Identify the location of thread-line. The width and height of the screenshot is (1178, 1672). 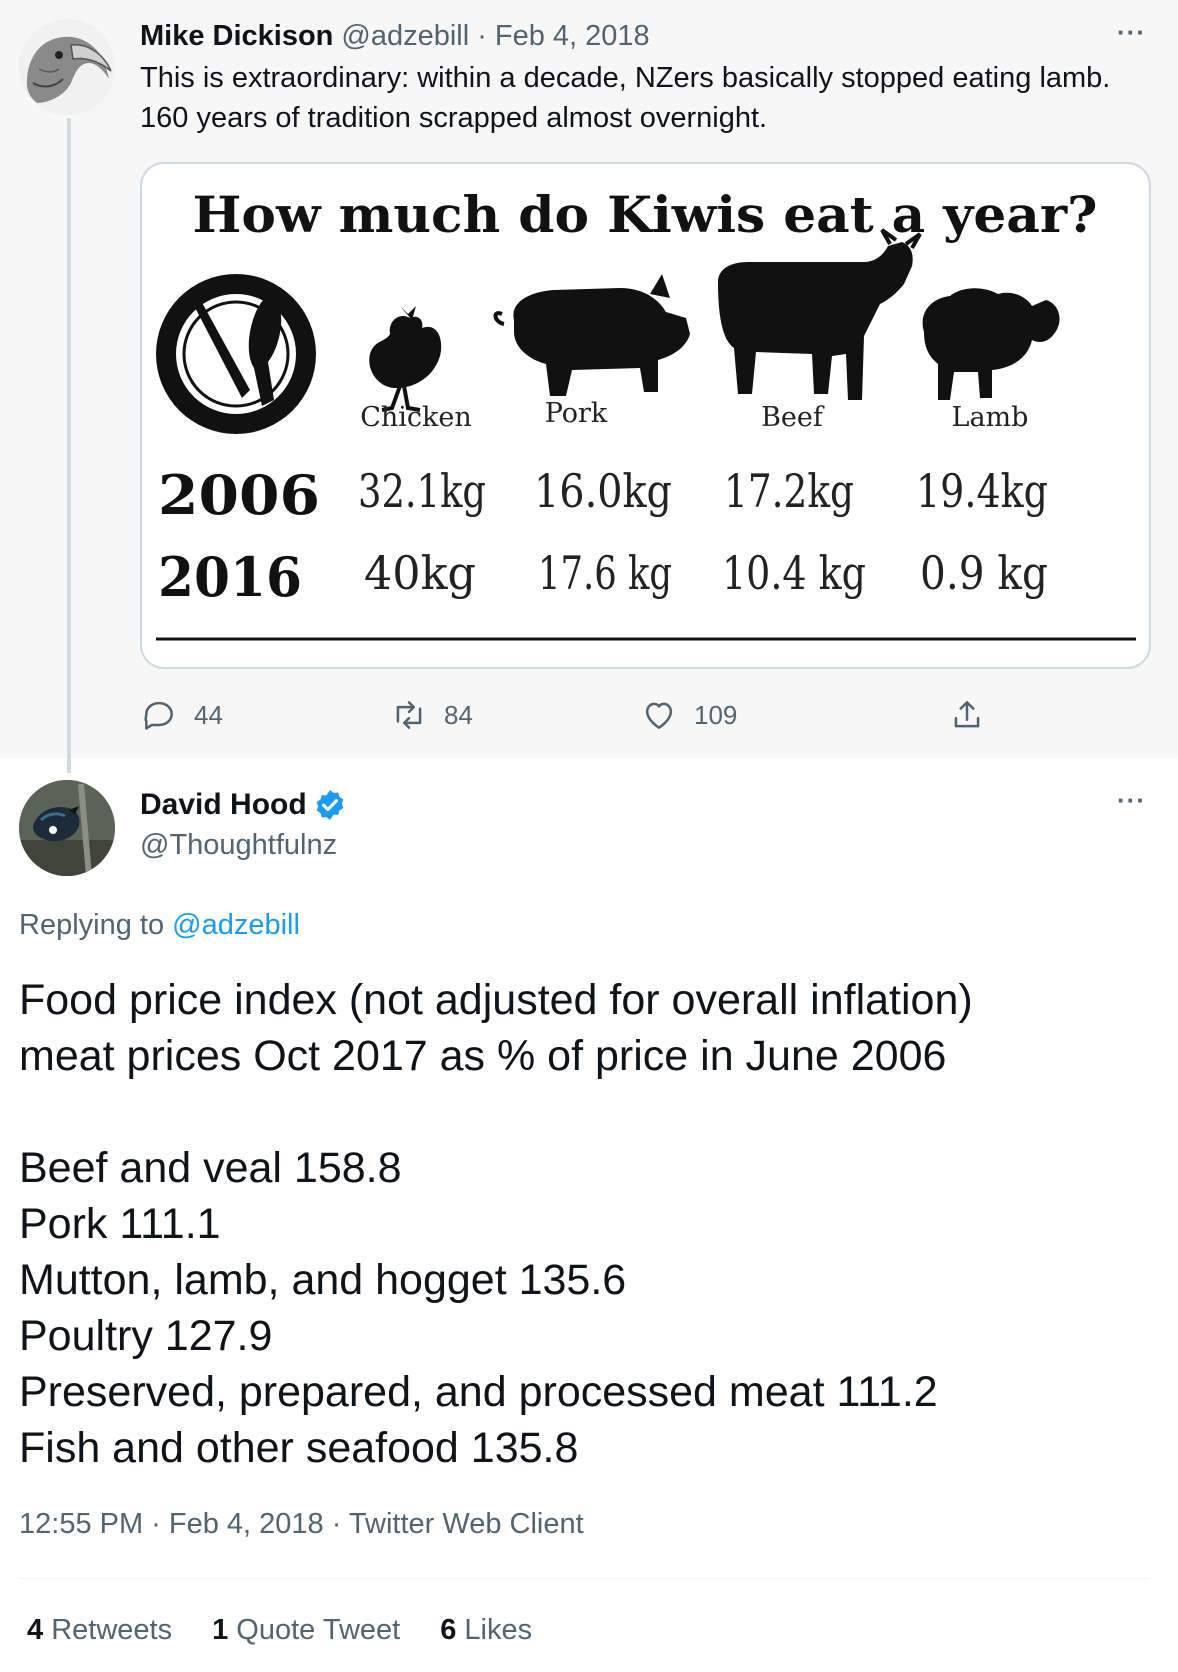
(69, 445).